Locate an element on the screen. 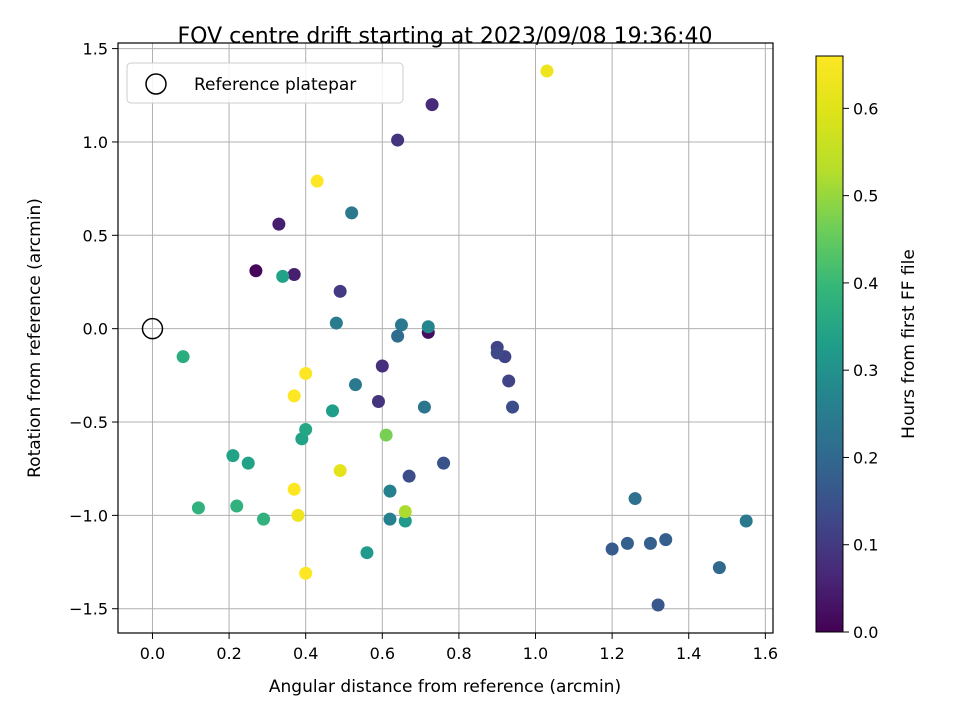  colorbar is located at coordinates (829, 344).